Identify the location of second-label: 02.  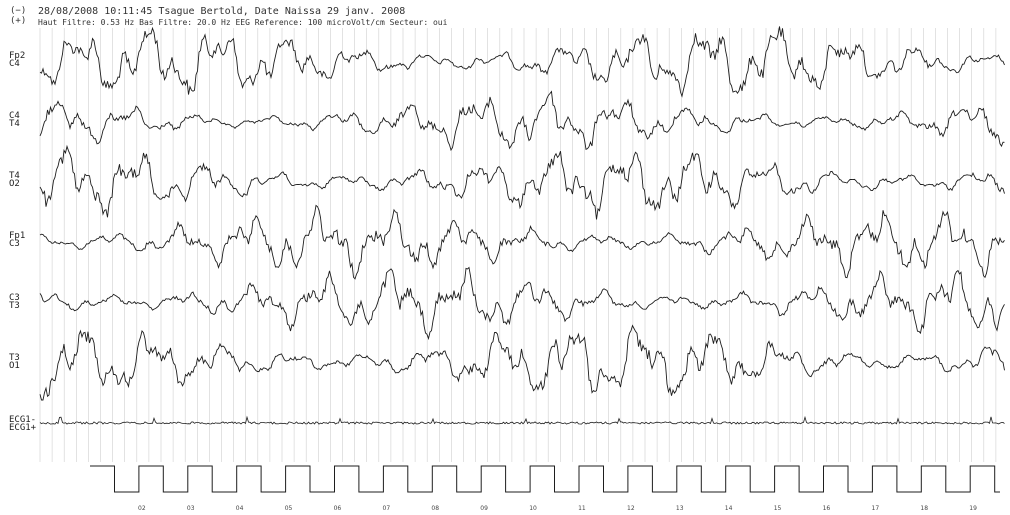
(142, 508).